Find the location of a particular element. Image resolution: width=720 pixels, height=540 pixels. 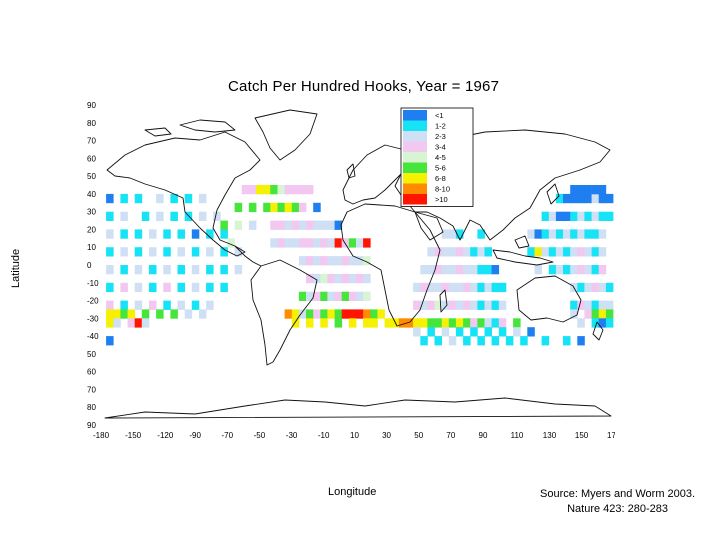

x-tick-label: 50 is located at coordinates (418, 435).